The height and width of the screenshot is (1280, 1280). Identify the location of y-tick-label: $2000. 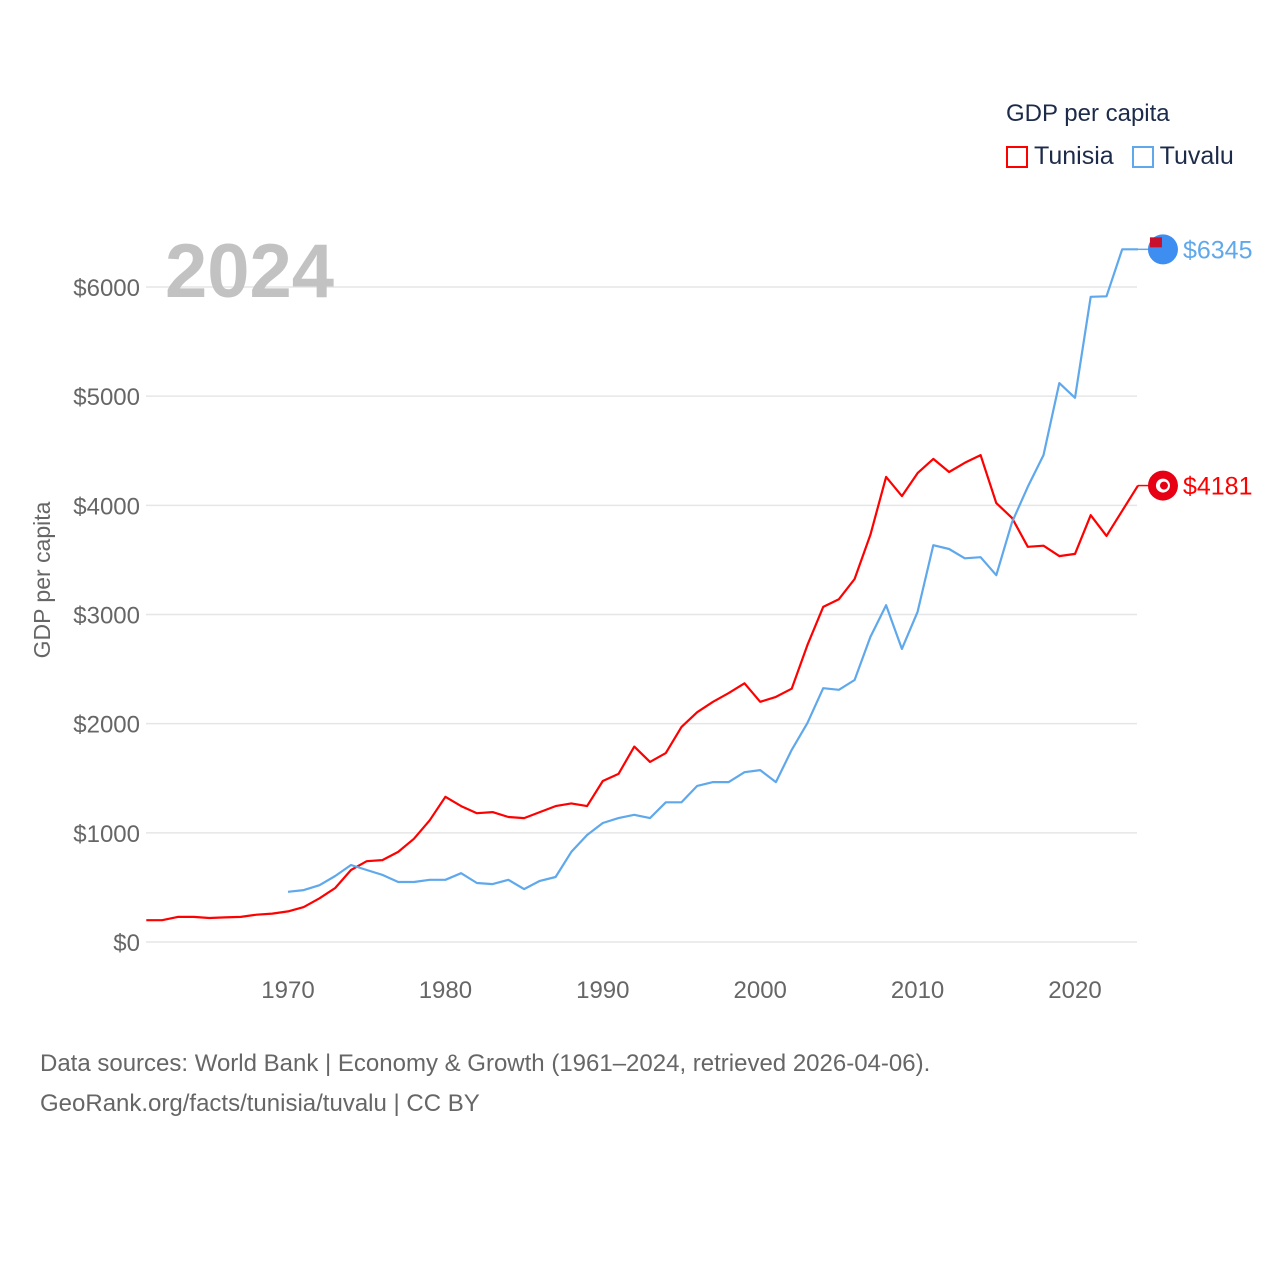
(106, 725).